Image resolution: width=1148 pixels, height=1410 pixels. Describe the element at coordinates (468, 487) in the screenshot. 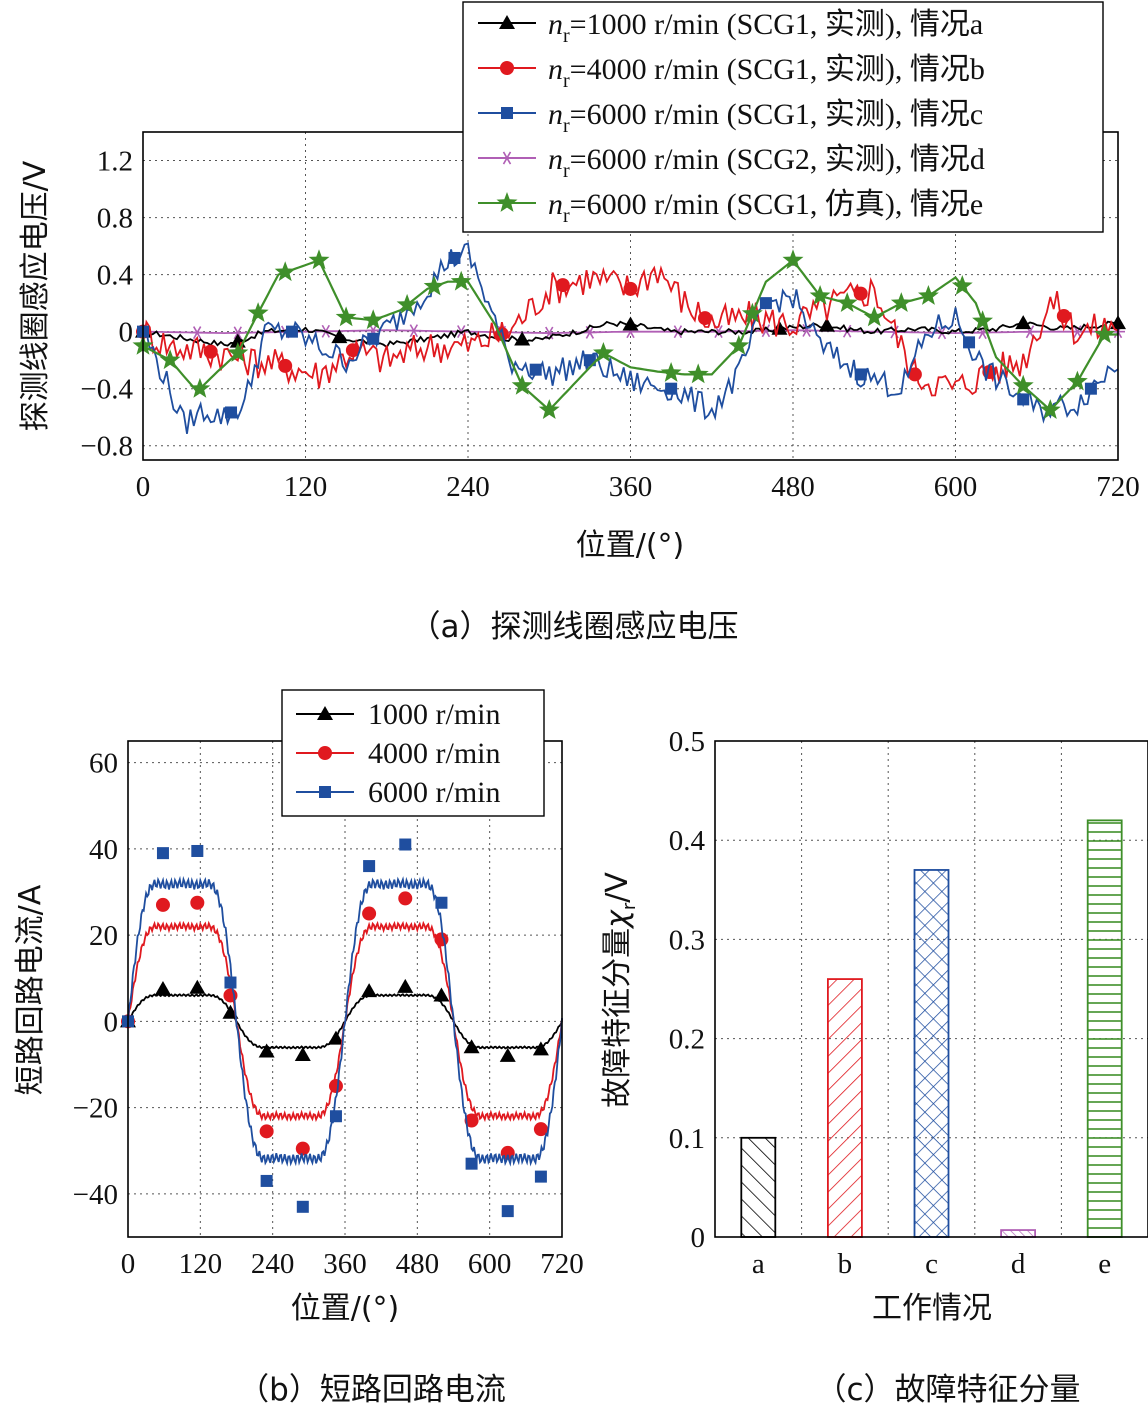

I see `x-tick-label: 240` at that location.